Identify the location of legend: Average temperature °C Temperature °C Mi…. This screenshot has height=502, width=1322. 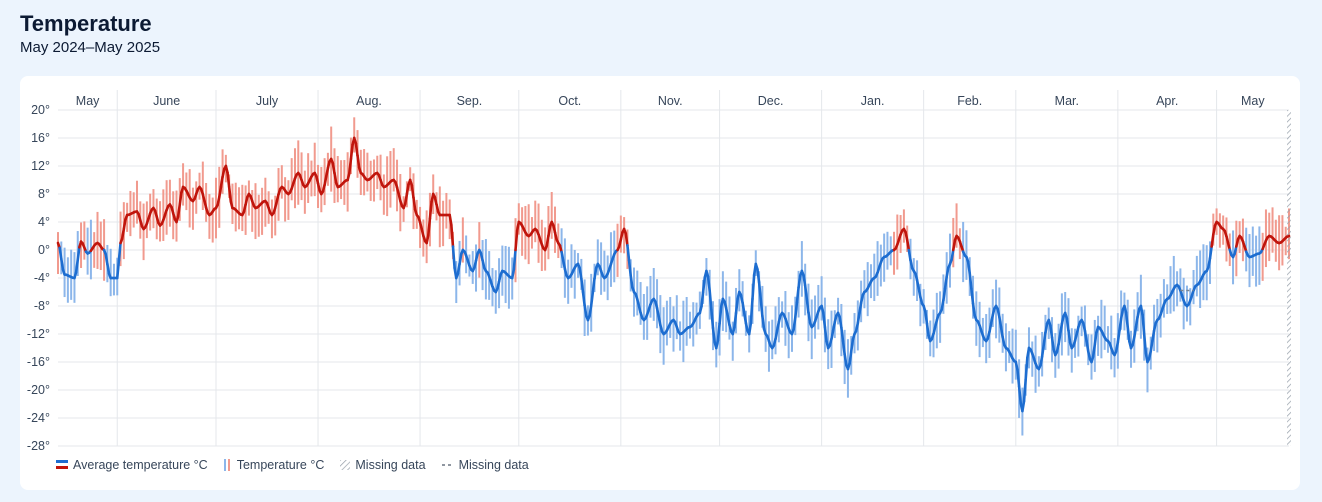
(292, 465).